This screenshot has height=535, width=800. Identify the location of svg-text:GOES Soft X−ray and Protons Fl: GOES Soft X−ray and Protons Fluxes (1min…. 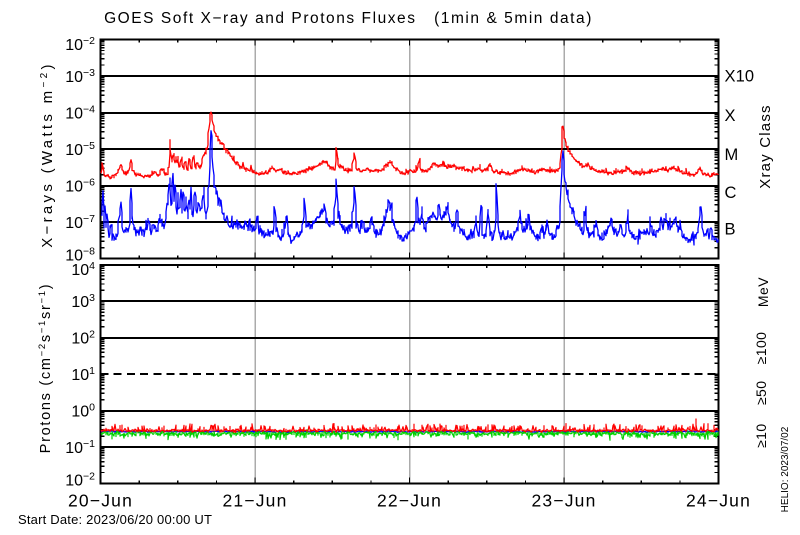
(348, 18).